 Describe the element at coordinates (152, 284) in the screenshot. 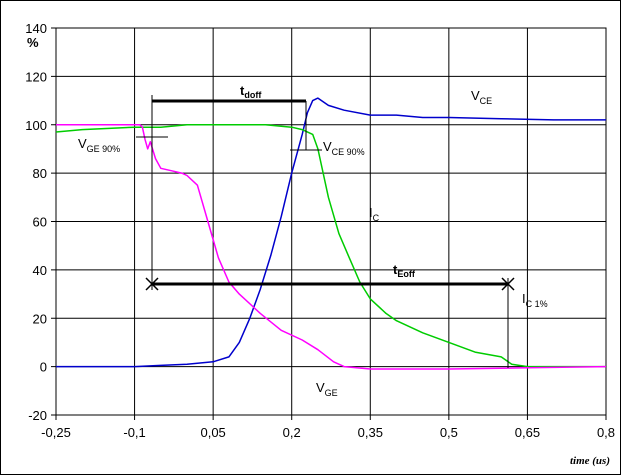

I see `teoff-left-cross` at that location.